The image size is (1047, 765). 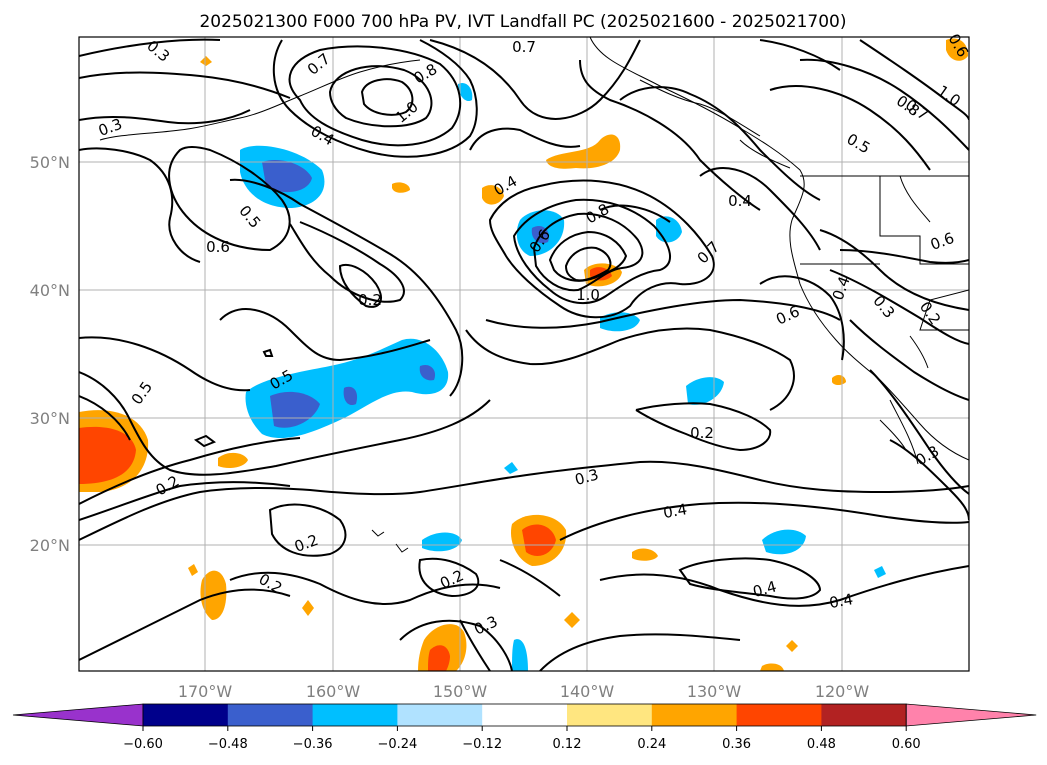 What do you see at coordinates (587, 477) in the screenshot?
I see `contour-label: 0.3` at bounding box center [587, 477].